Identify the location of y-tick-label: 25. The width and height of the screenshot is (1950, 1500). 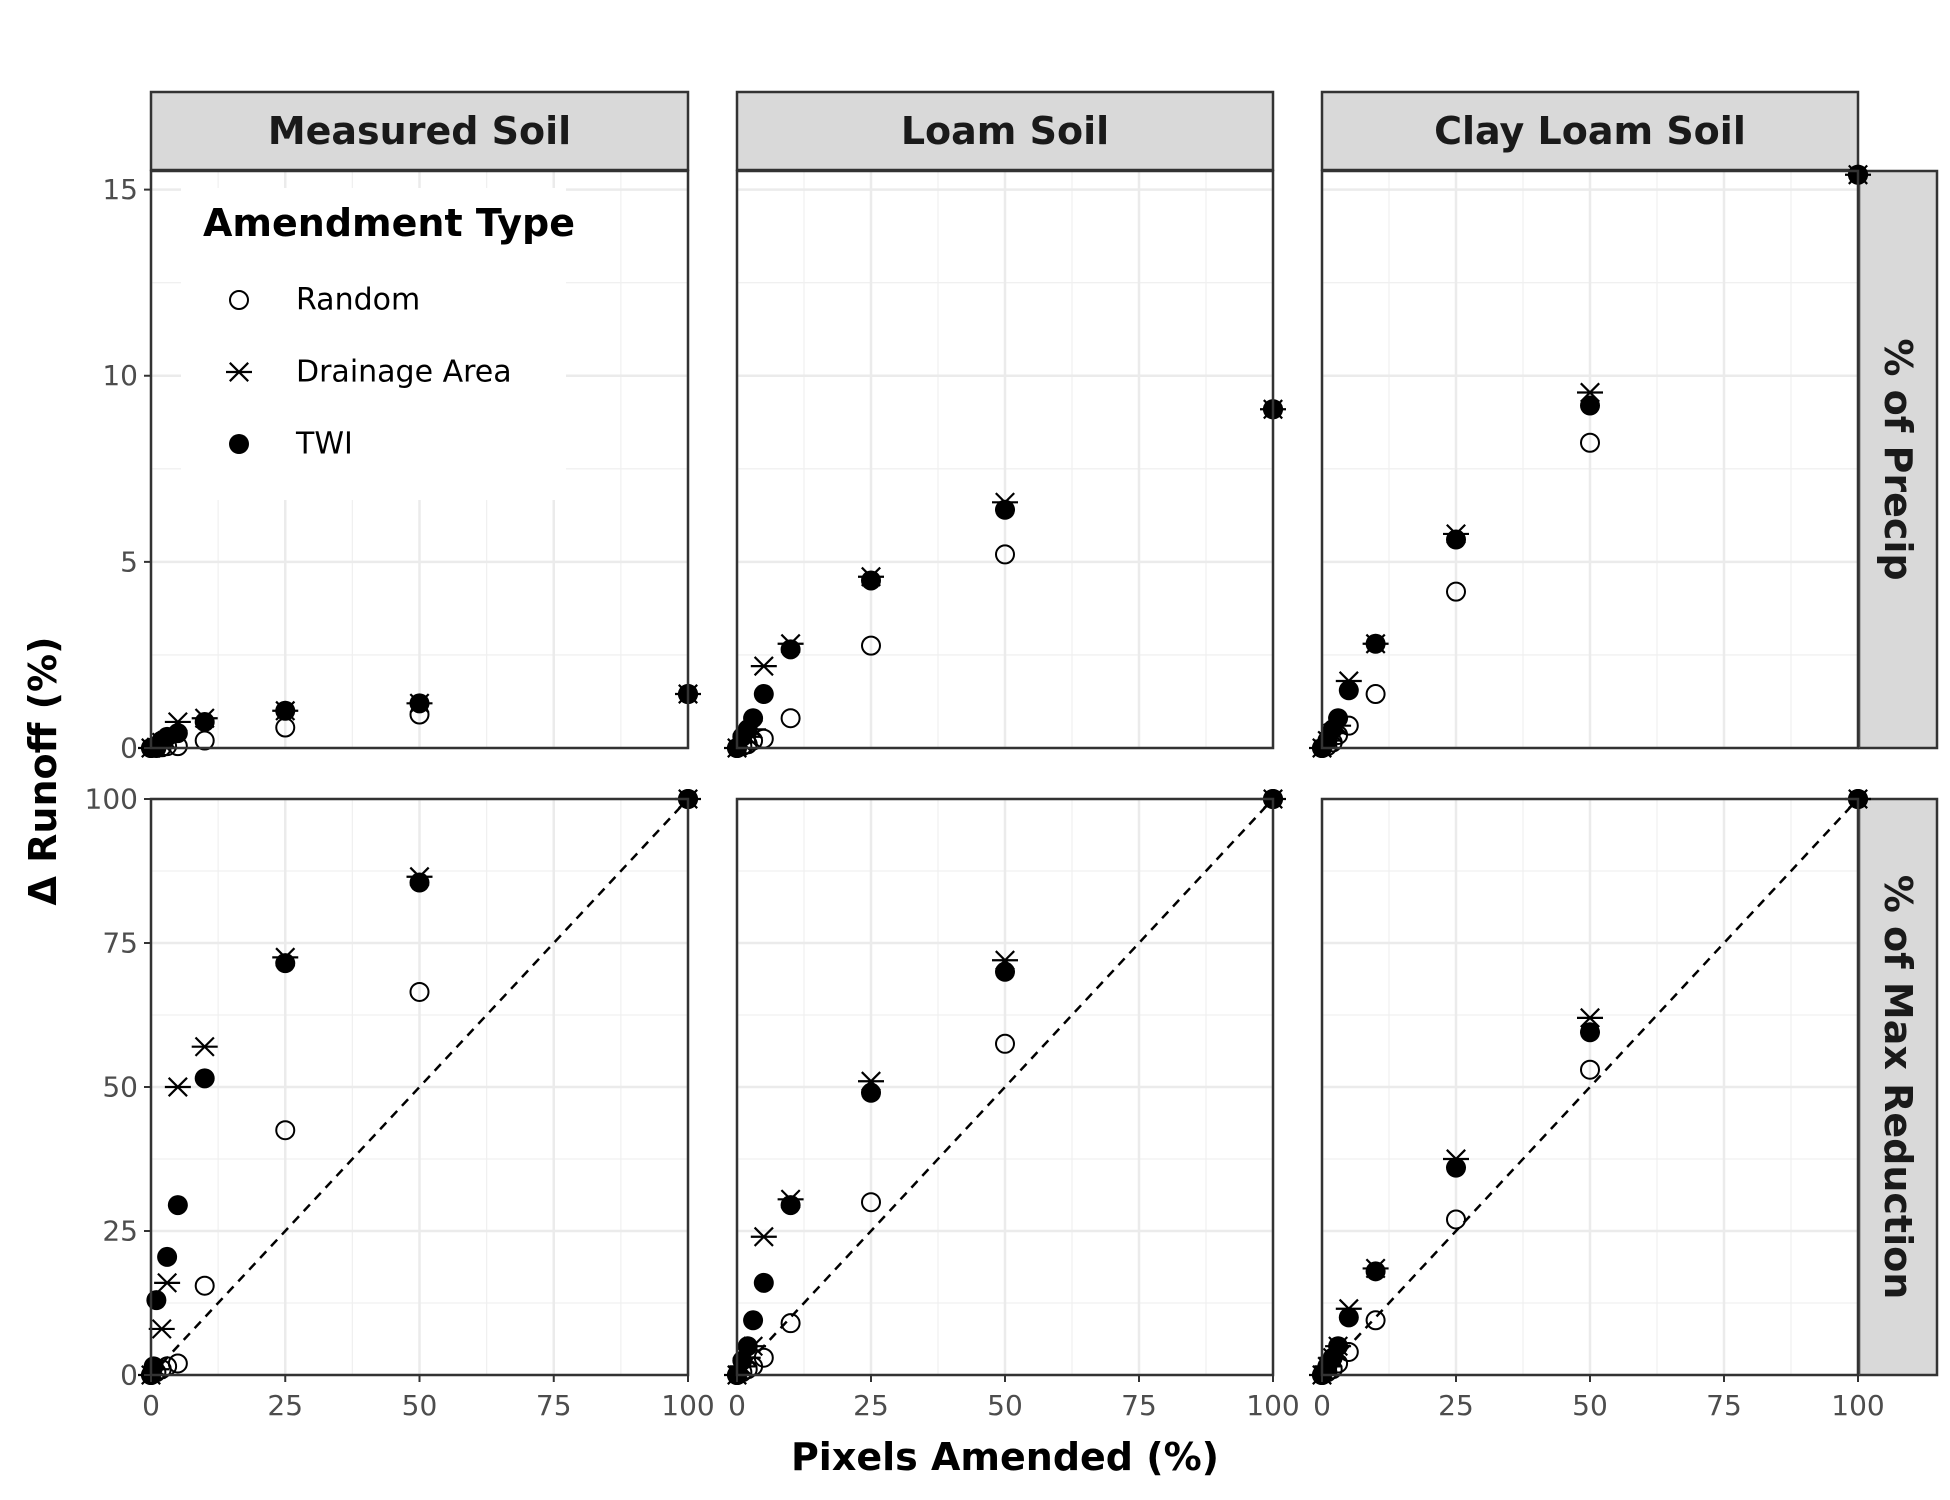
(120, 1231).